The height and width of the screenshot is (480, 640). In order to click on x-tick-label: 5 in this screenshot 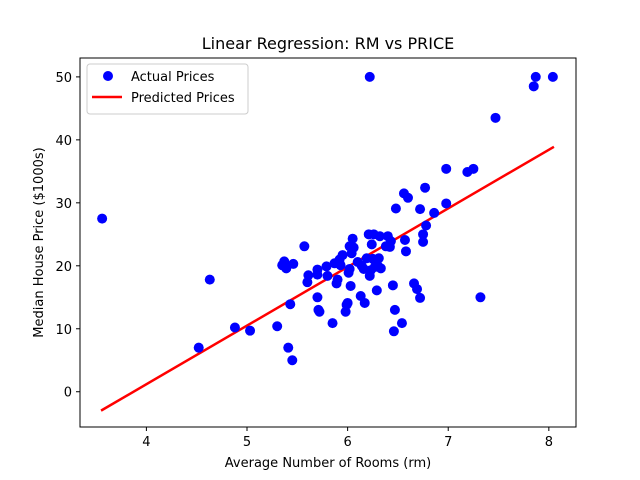, I will do `click(247, 442)`.